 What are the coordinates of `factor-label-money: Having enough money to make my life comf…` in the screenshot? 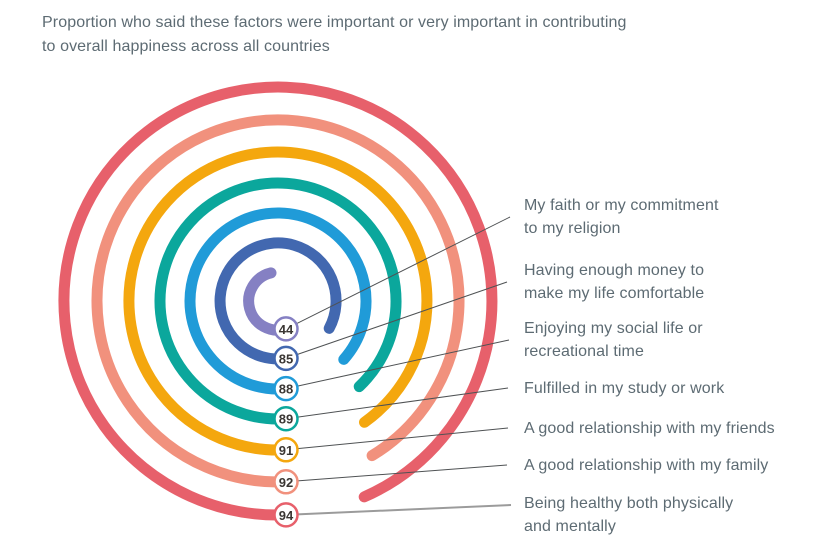 It's located at (614, 282).